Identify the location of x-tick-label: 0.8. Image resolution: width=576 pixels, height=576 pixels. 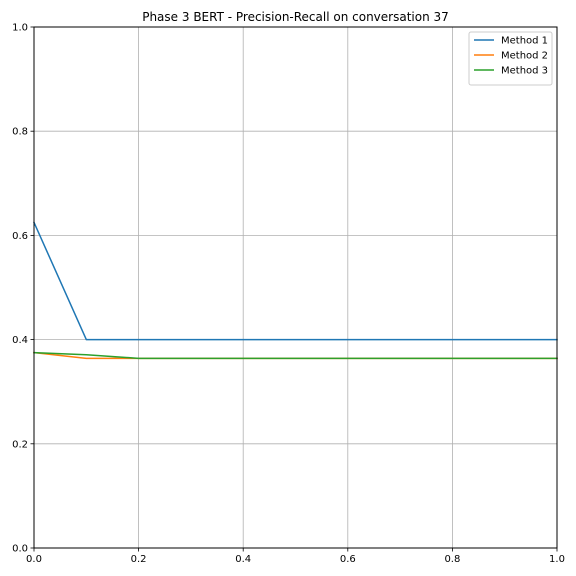
(452, 559).